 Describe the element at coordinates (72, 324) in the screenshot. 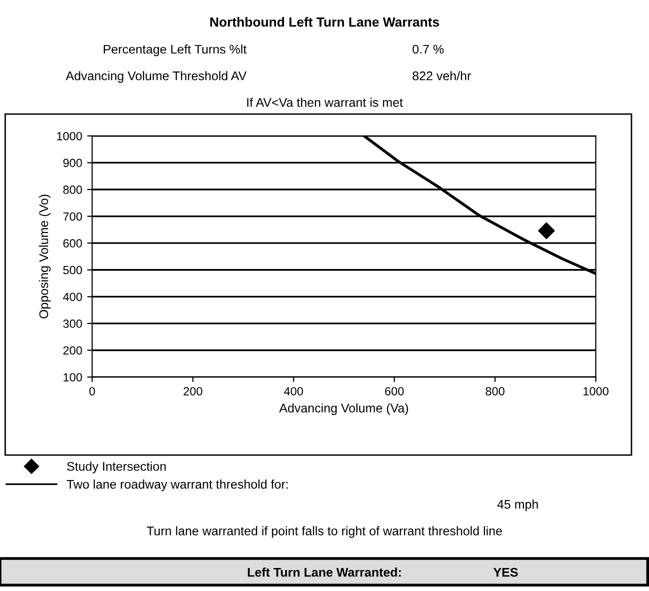

I see `y-tick-label: 300` at that location.